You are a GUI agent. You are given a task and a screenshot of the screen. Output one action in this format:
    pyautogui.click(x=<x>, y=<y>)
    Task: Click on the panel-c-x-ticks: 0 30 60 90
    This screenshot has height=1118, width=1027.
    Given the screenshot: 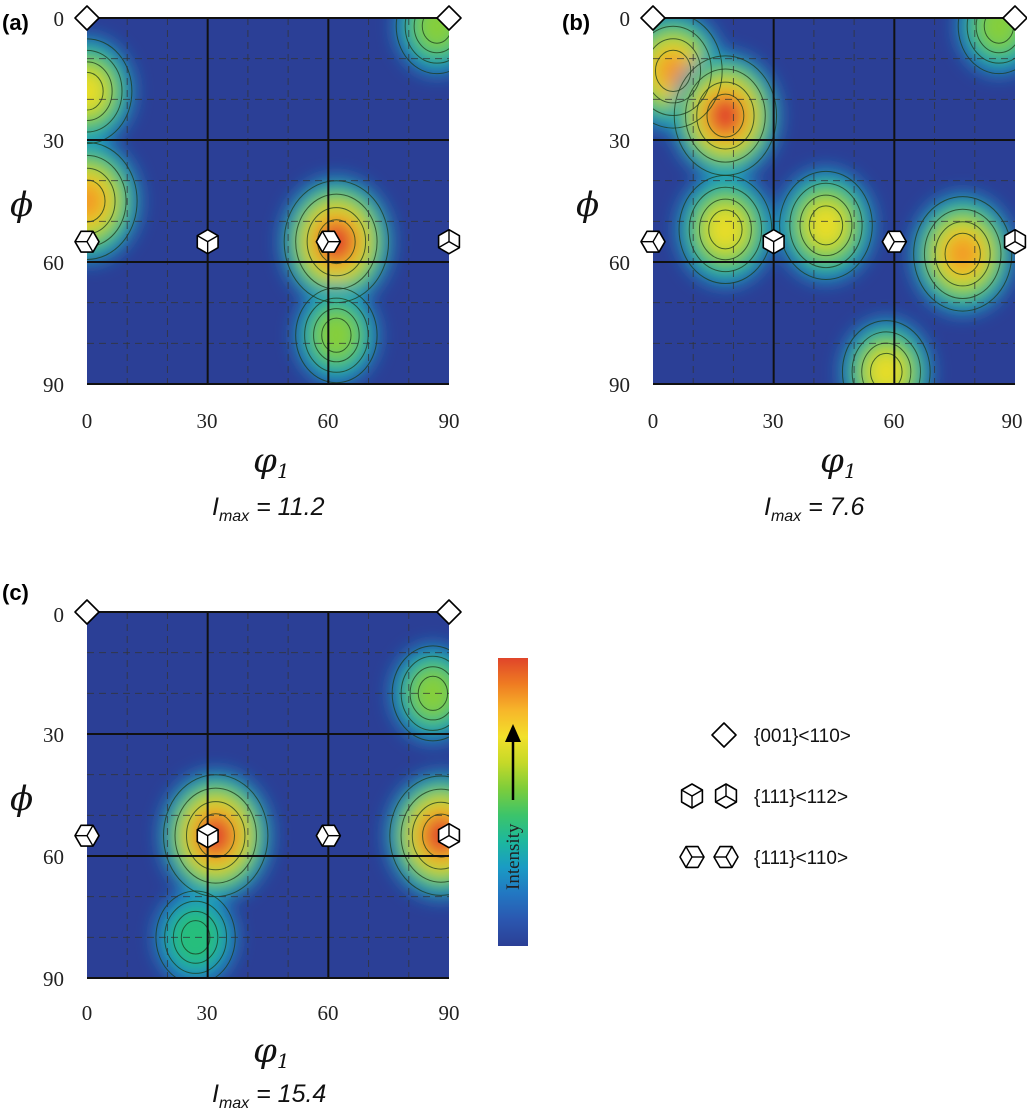 What is the action you would take?
    pyautogui.click(x=271, y=1013)
    